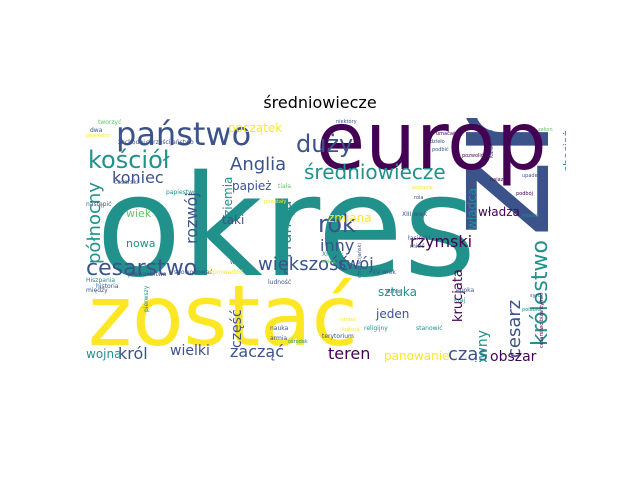 This screenshot has height=480, width=640. I want to click on cloud-word: kraj, so click(460, 300).